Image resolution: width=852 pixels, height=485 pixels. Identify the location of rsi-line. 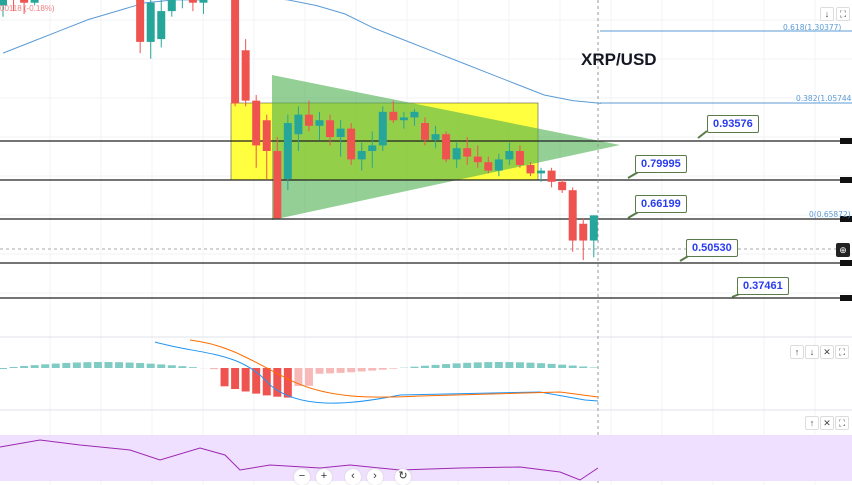
(299, 460).